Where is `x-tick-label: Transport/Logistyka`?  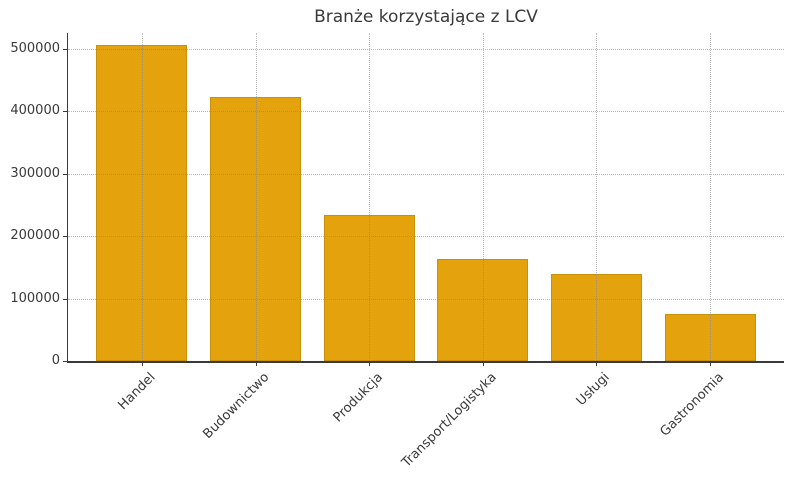 x-tick-label: Transport/Logistyka is located at coordinates (449, 420).